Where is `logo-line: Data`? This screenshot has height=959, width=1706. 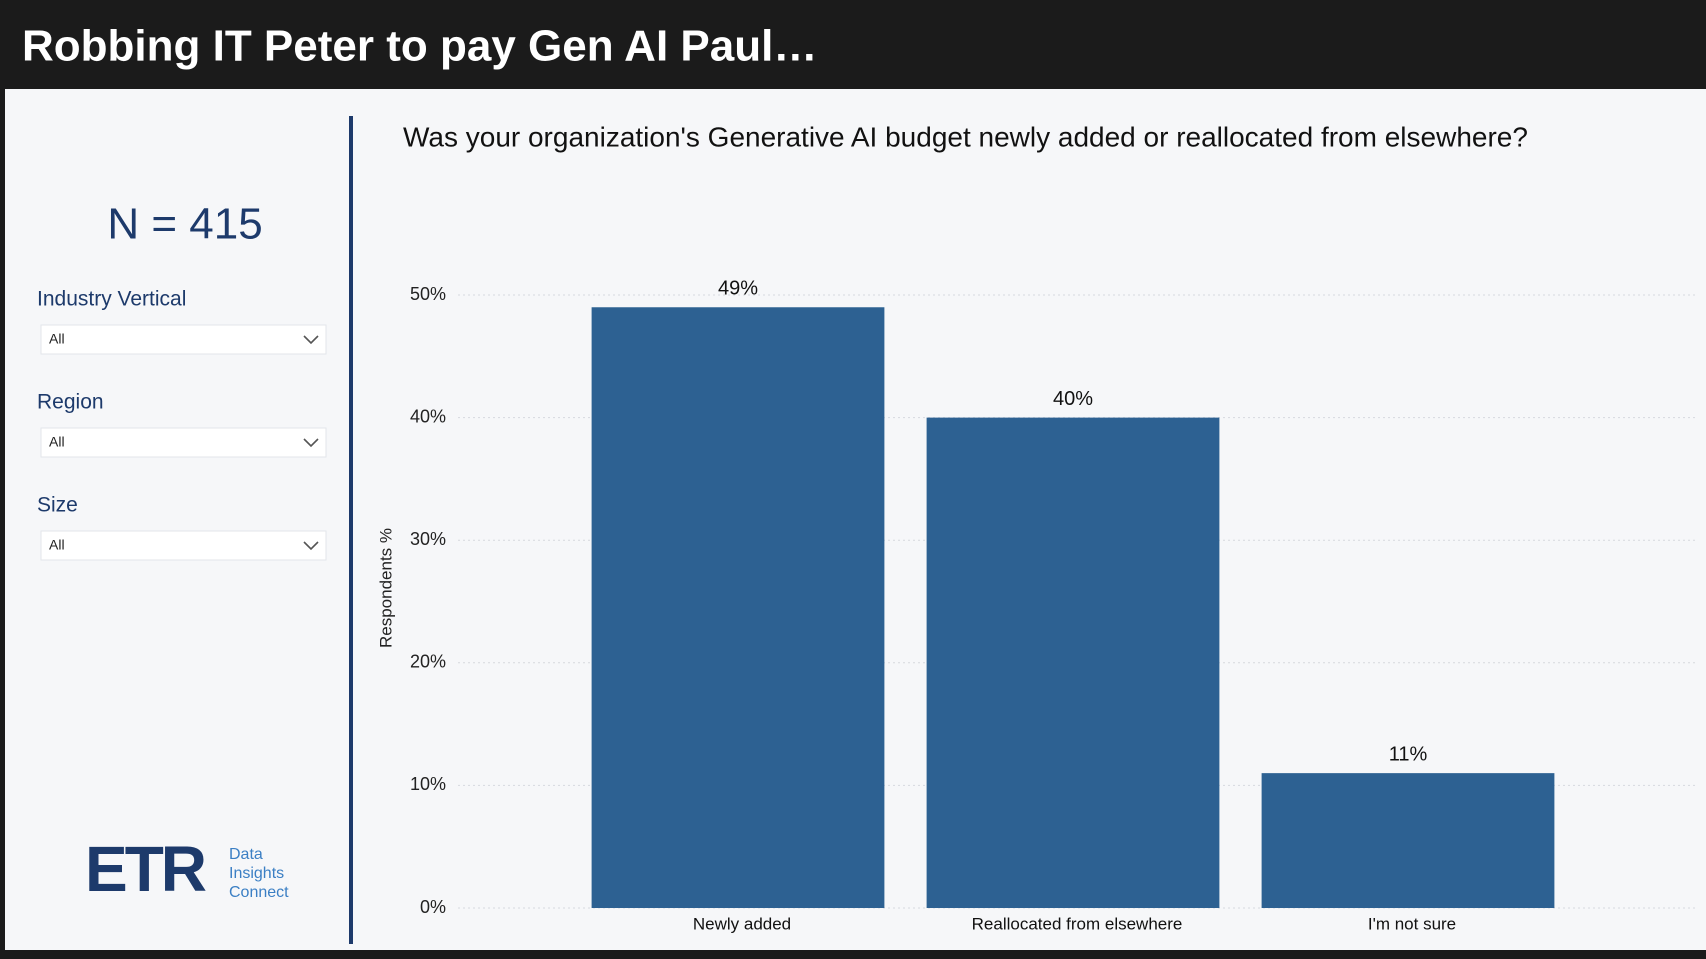 logo-line: Data is located at coordinates (246, 854).